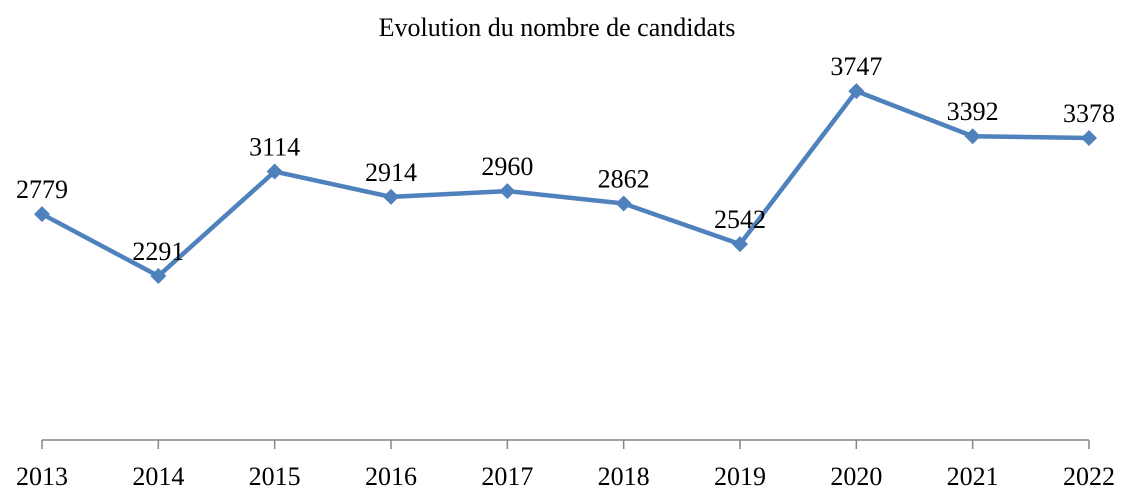 The image size is (1132, 494). Describe the element at coordinates (42, 476) in the screenshot. I see `x-tick-label: 2013` at that location.